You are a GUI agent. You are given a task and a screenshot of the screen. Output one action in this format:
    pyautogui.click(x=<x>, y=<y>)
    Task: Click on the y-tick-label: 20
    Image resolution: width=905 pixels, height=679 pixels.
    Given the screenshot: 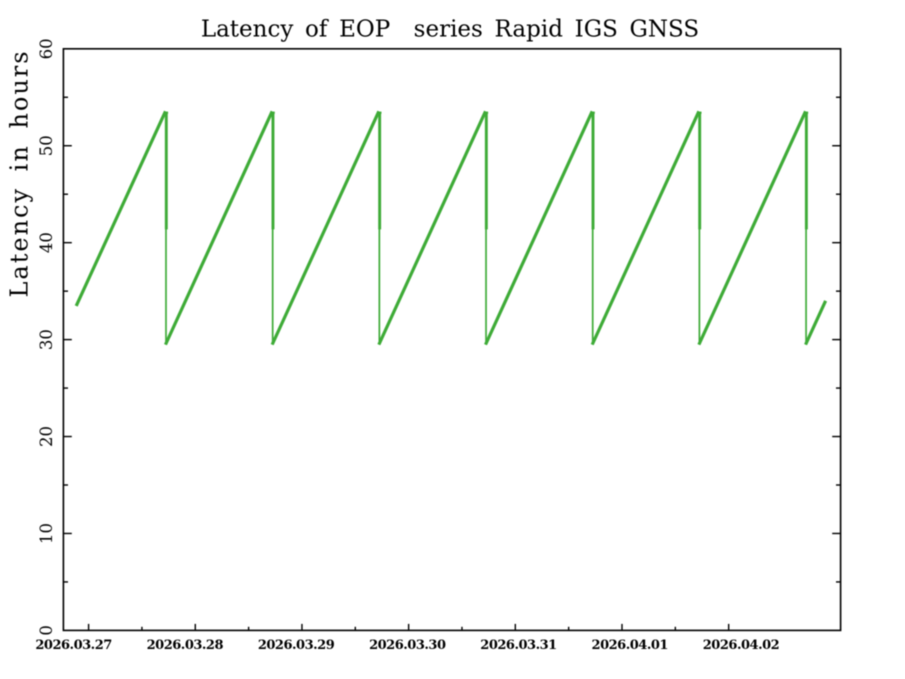 What is the action you would take?
    pyautogui.click(x=46, y=436)
    